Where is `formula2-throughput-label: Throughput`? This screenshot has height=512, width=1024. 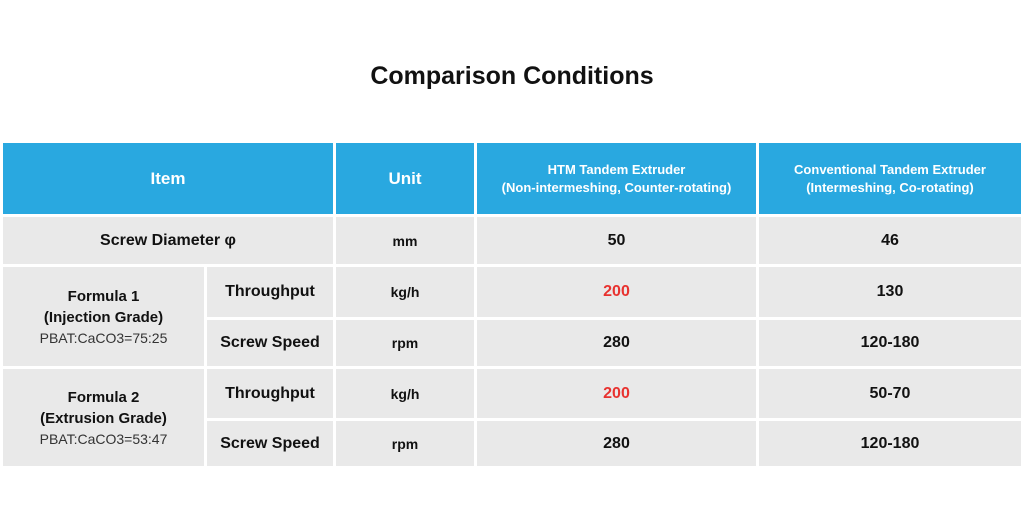
formula2-throughput-label: Throughput is located at coordinates (270, 393).